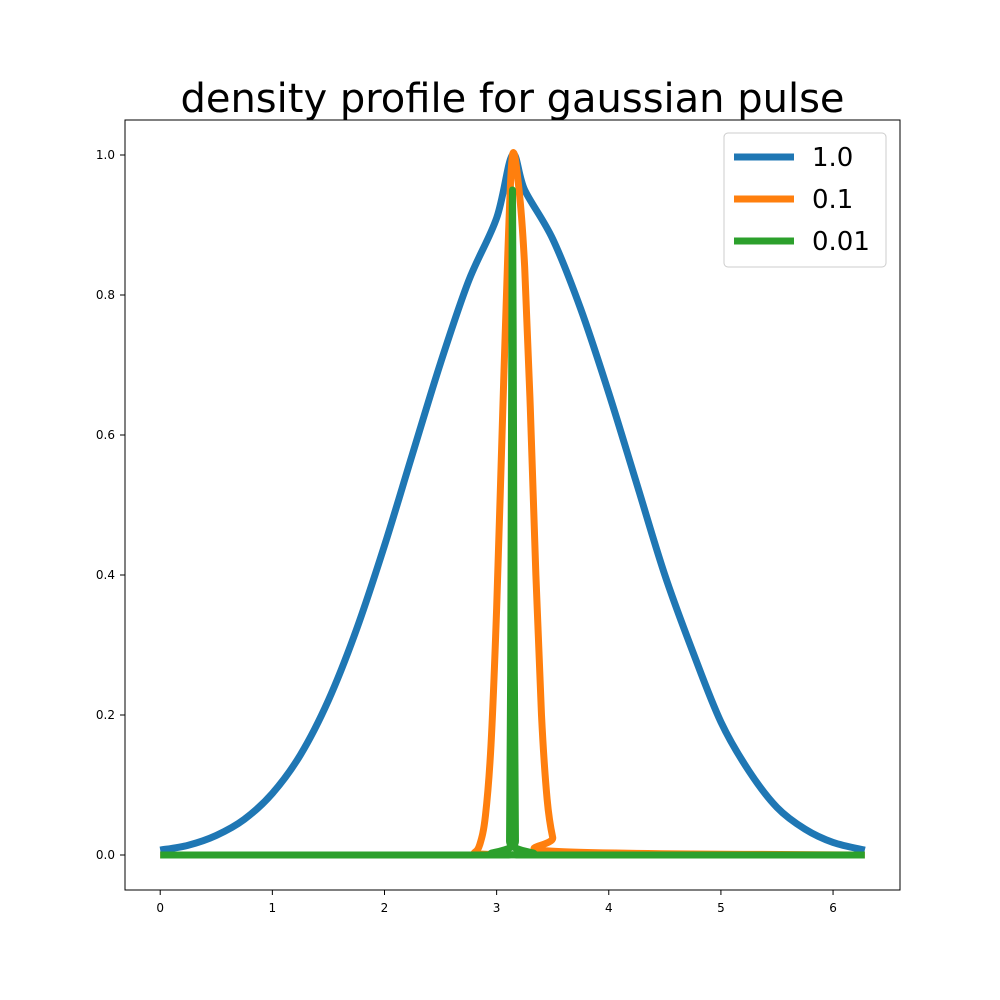  What do you see at coordinates (841, 242) in the screenshot?
I see `legend-label: 0.01` at bounding box center [841, 242].